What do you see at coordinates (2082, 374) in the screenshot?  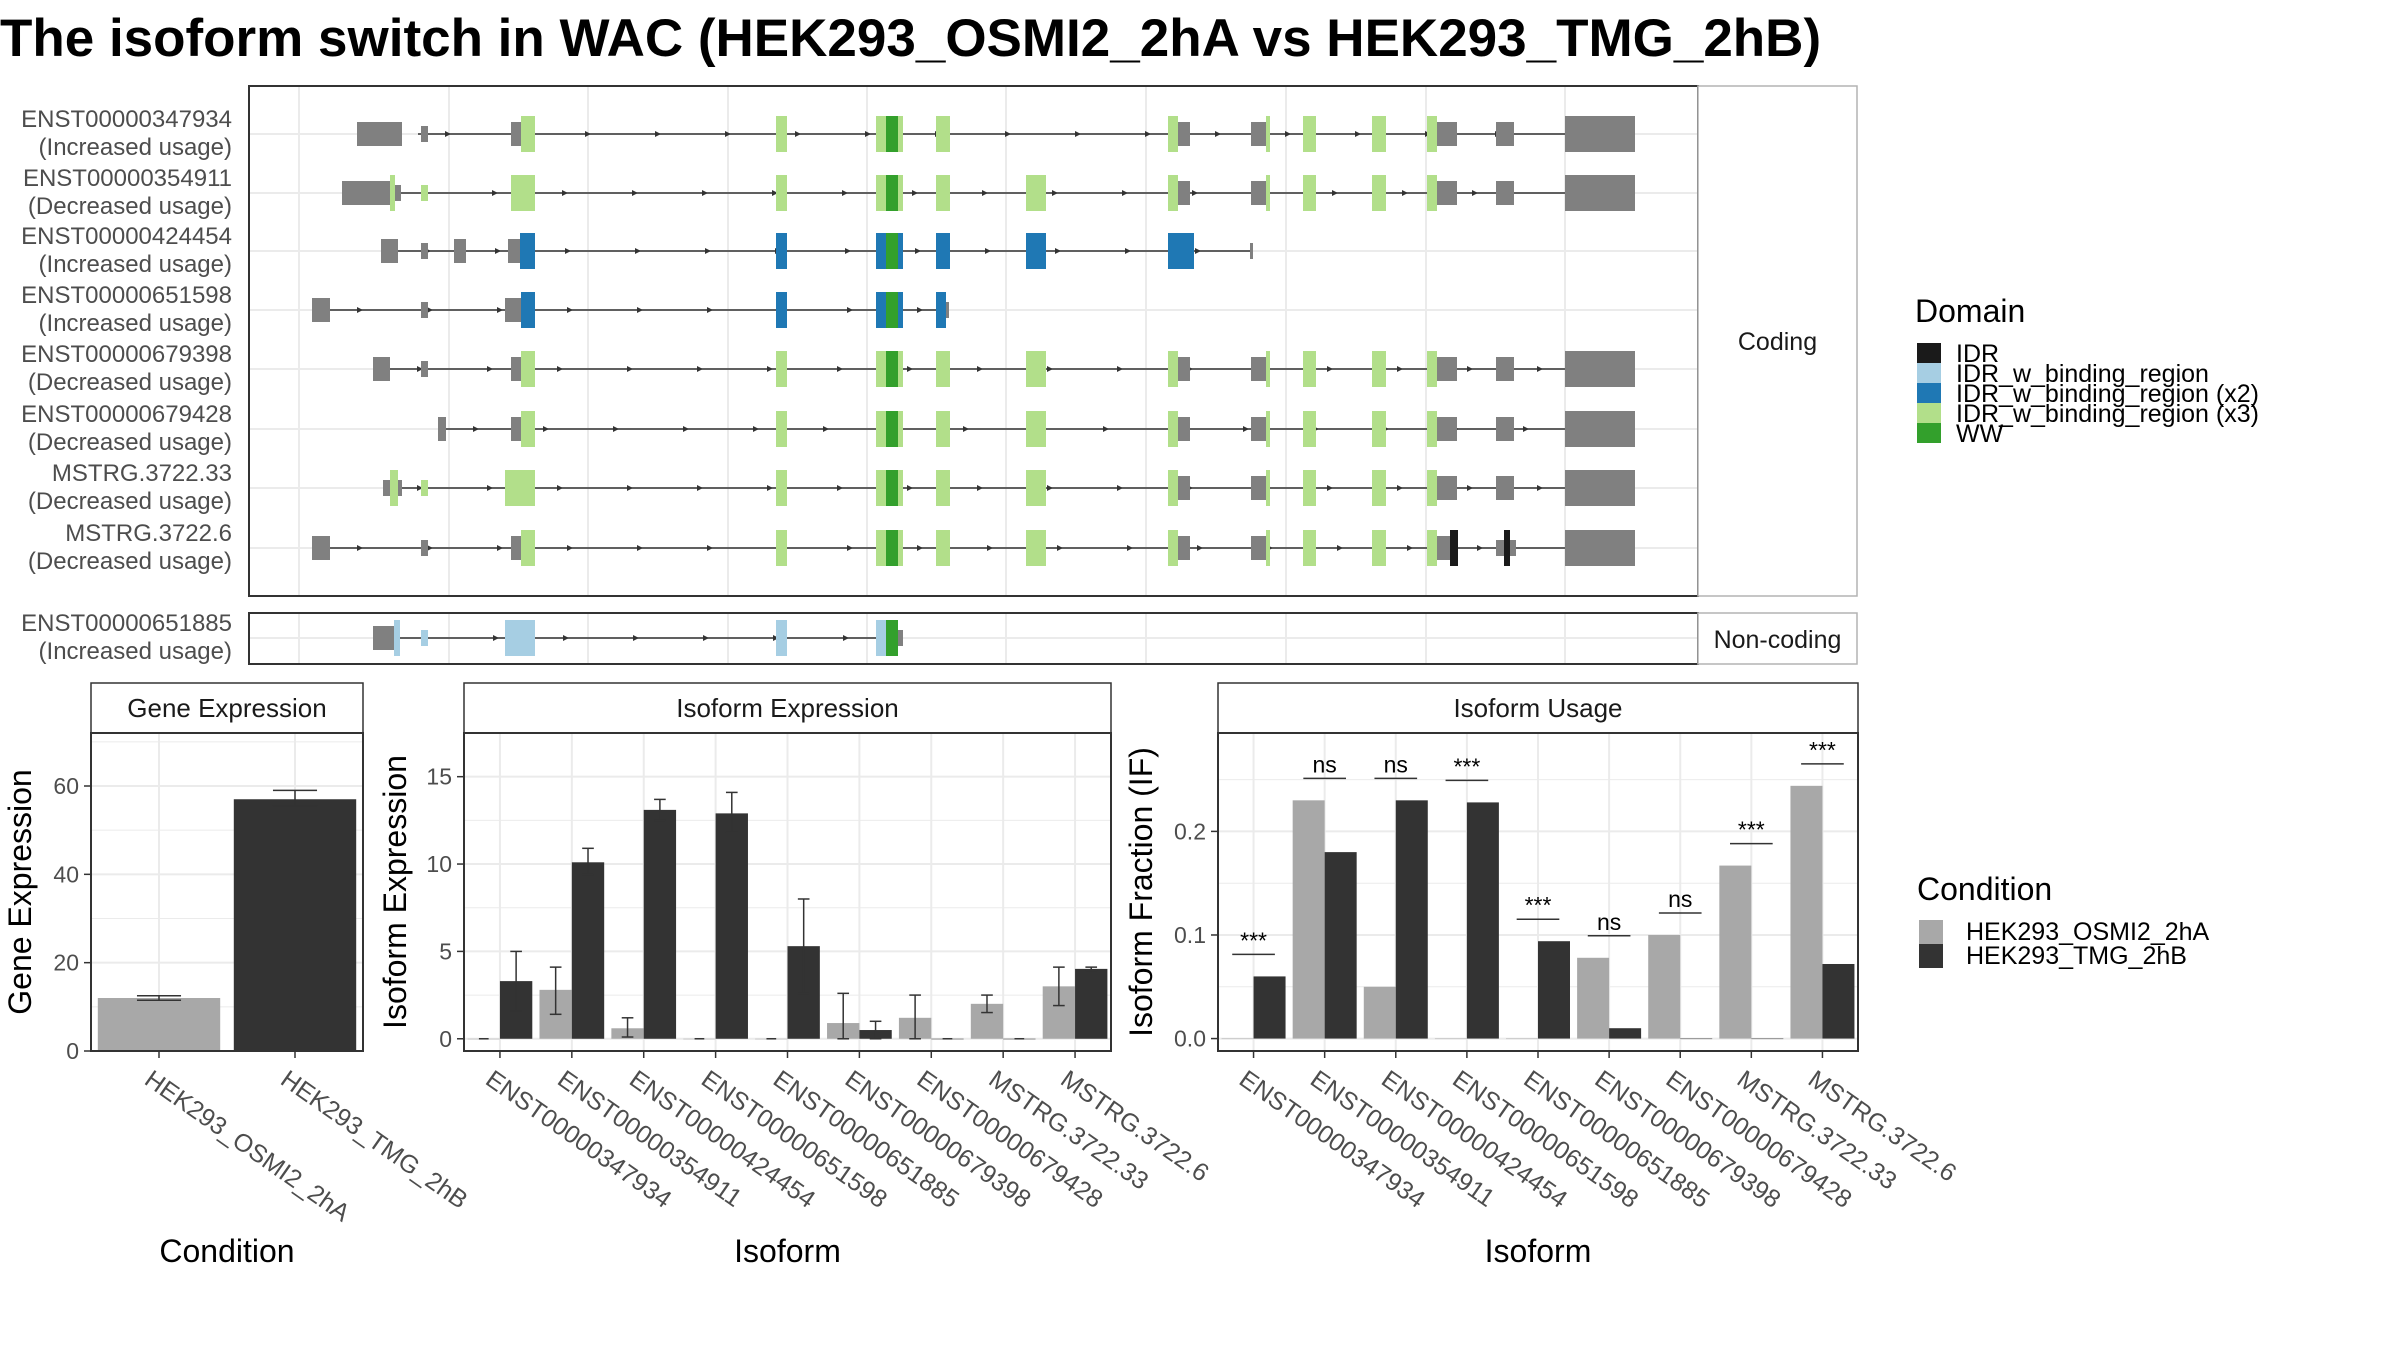 I see `legend-item-label: IDR_w_binding_region` at bounding box center [2082, 374].